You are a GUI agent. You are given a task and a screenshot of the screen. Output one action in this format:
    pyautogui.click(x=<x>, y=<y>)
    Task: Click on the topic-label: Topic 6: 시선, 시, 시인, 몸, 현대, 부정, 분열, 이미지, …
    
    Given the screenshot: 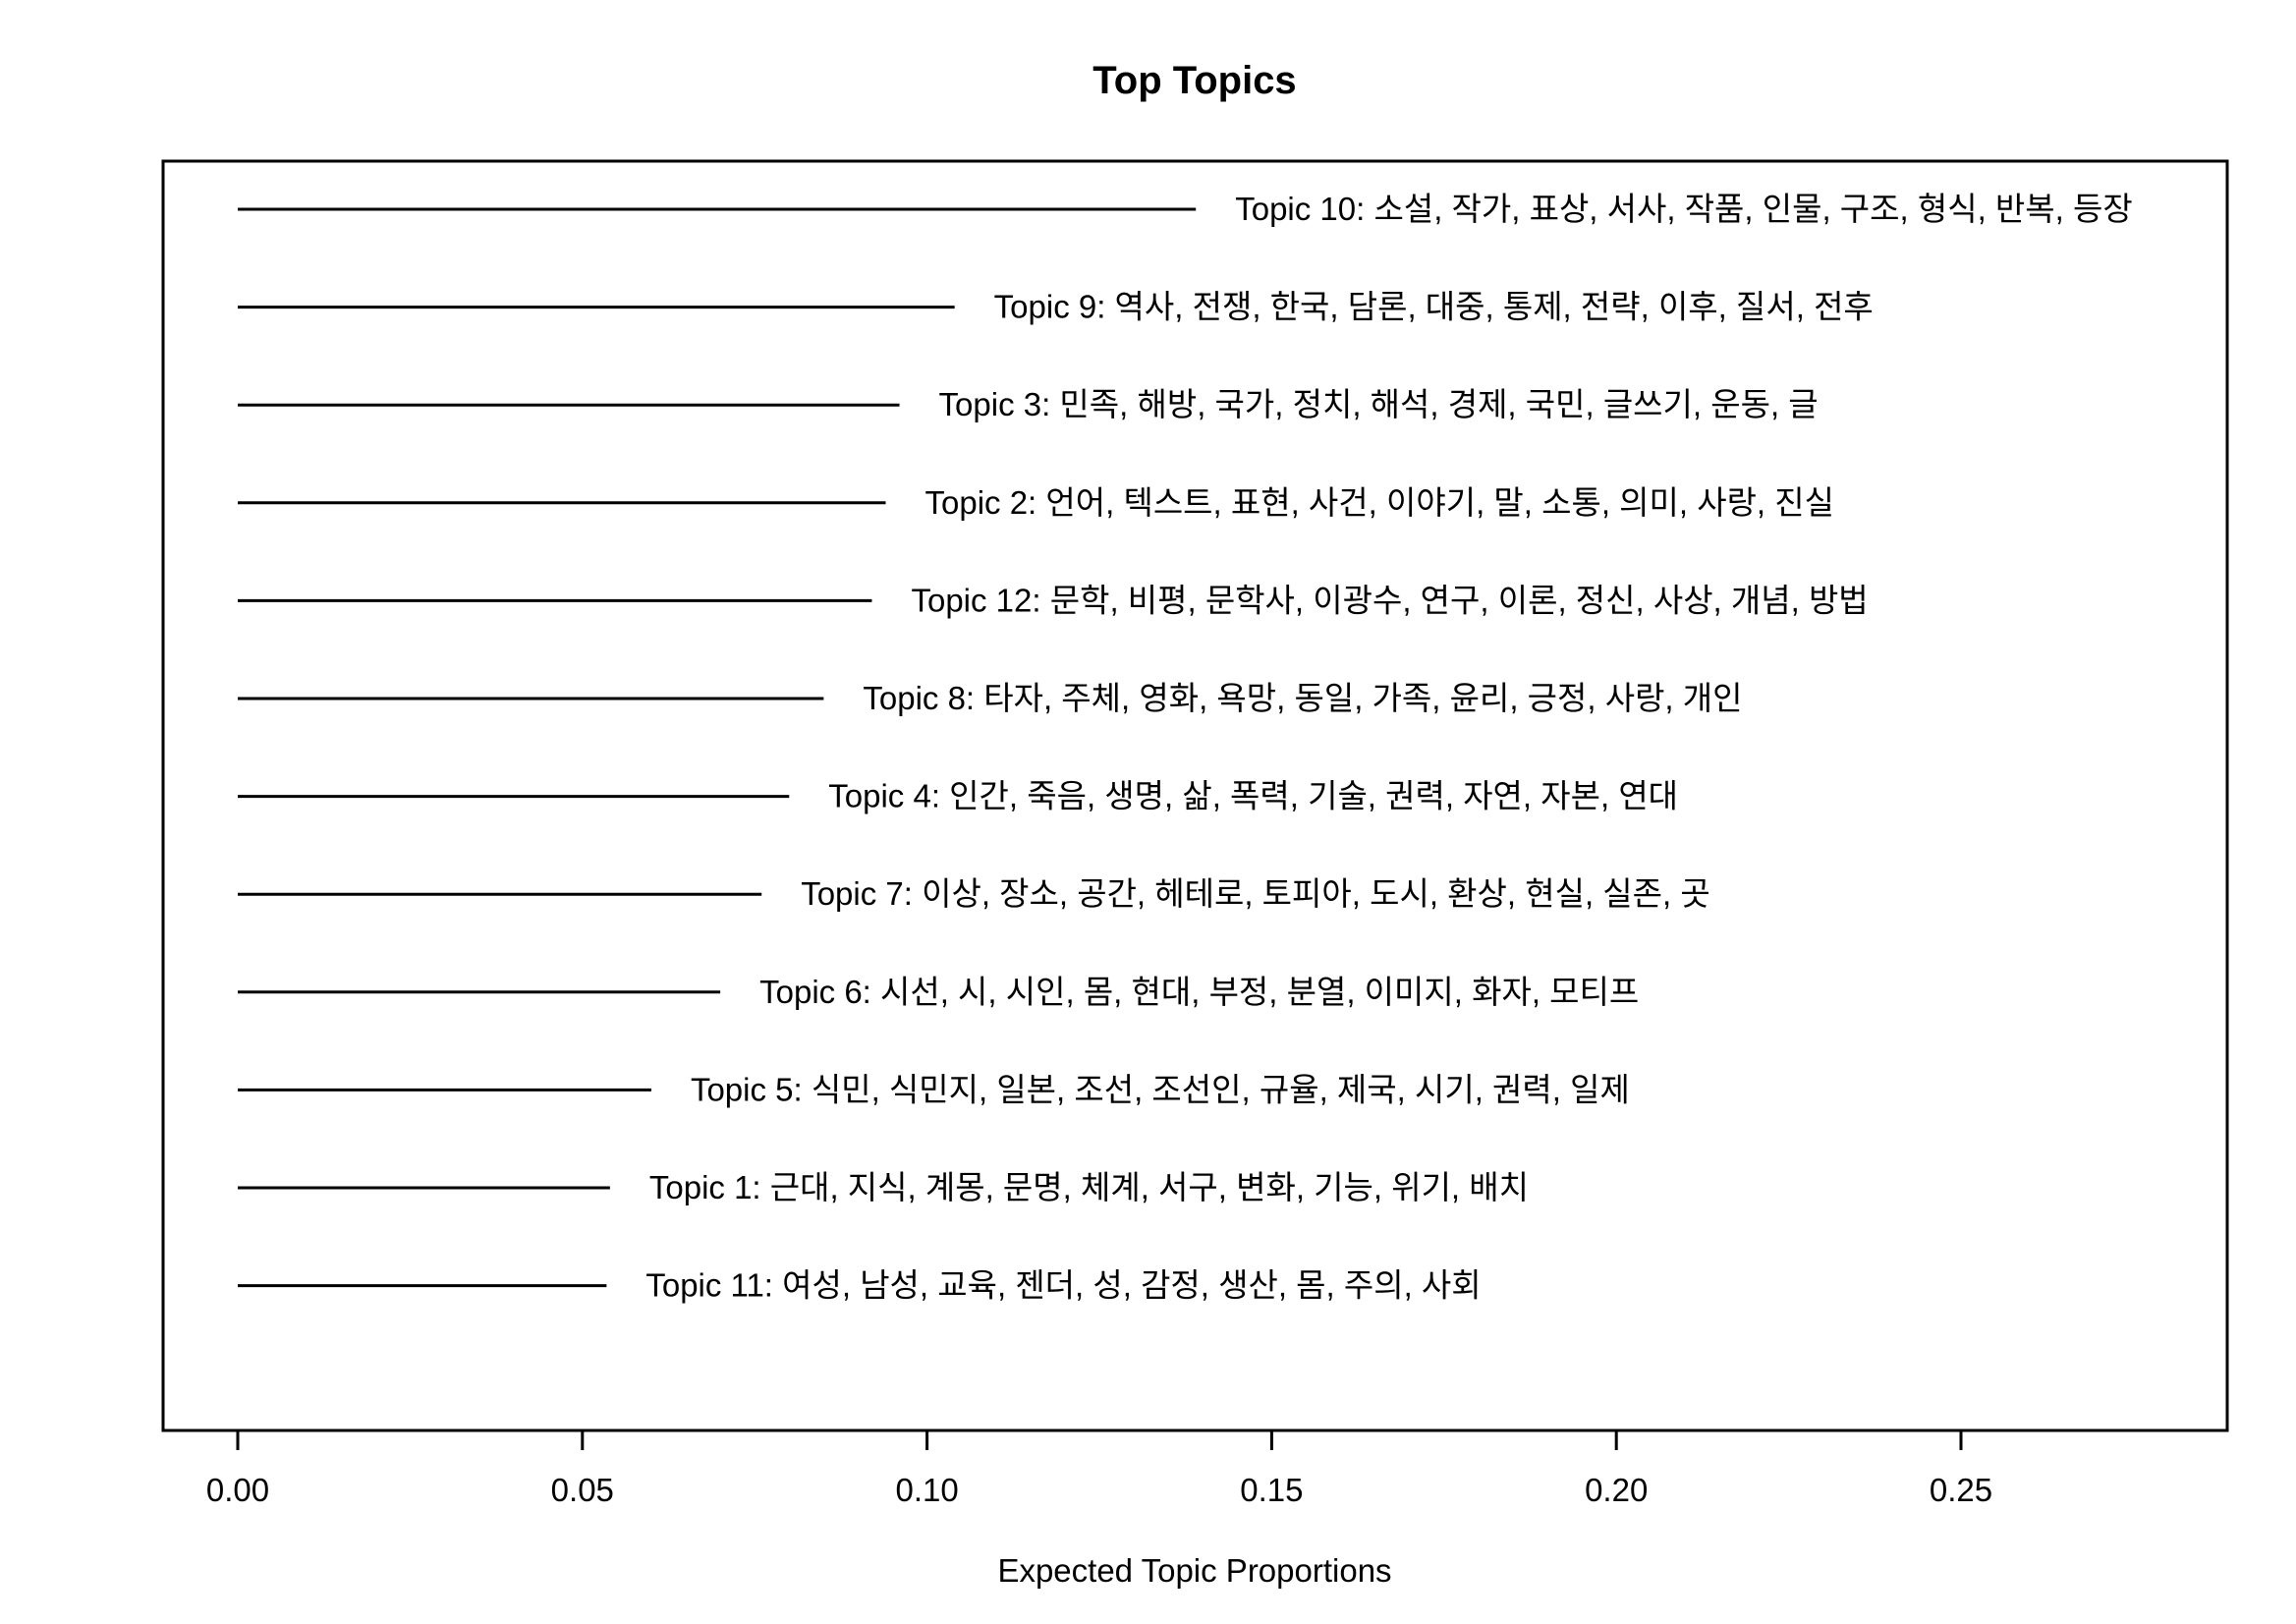 What is the action you would take?
    pyautogui.click(x=1199, y=992)
    